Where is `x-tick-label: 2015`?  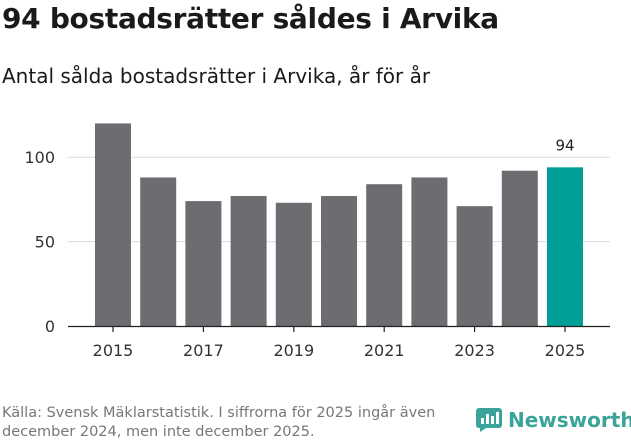
x-tick-label: 2015 is located at coordinates (113, 350).